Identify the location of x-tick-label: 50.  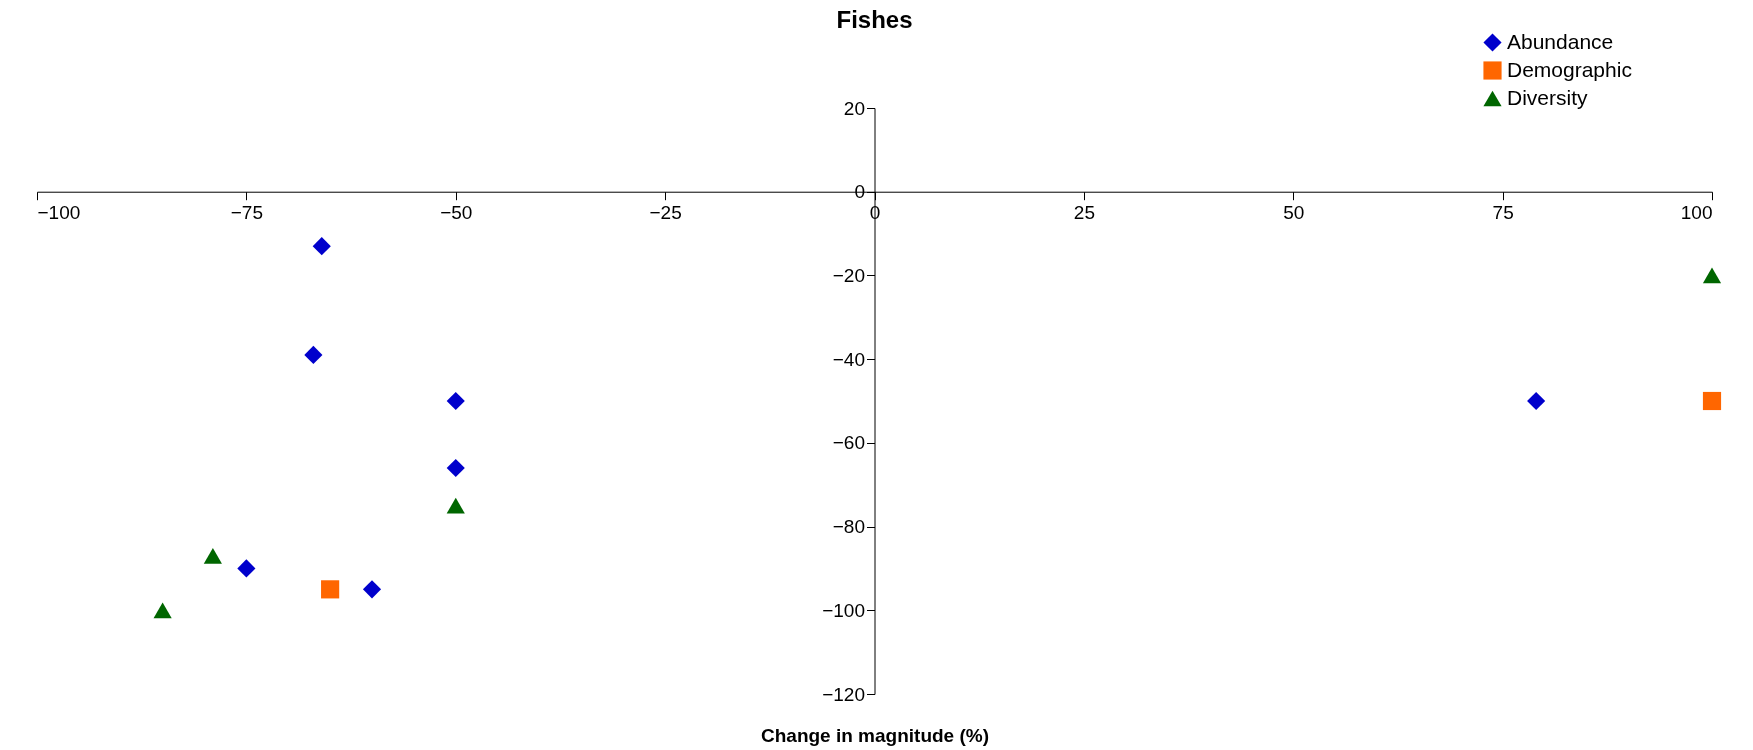
(1294, 213).